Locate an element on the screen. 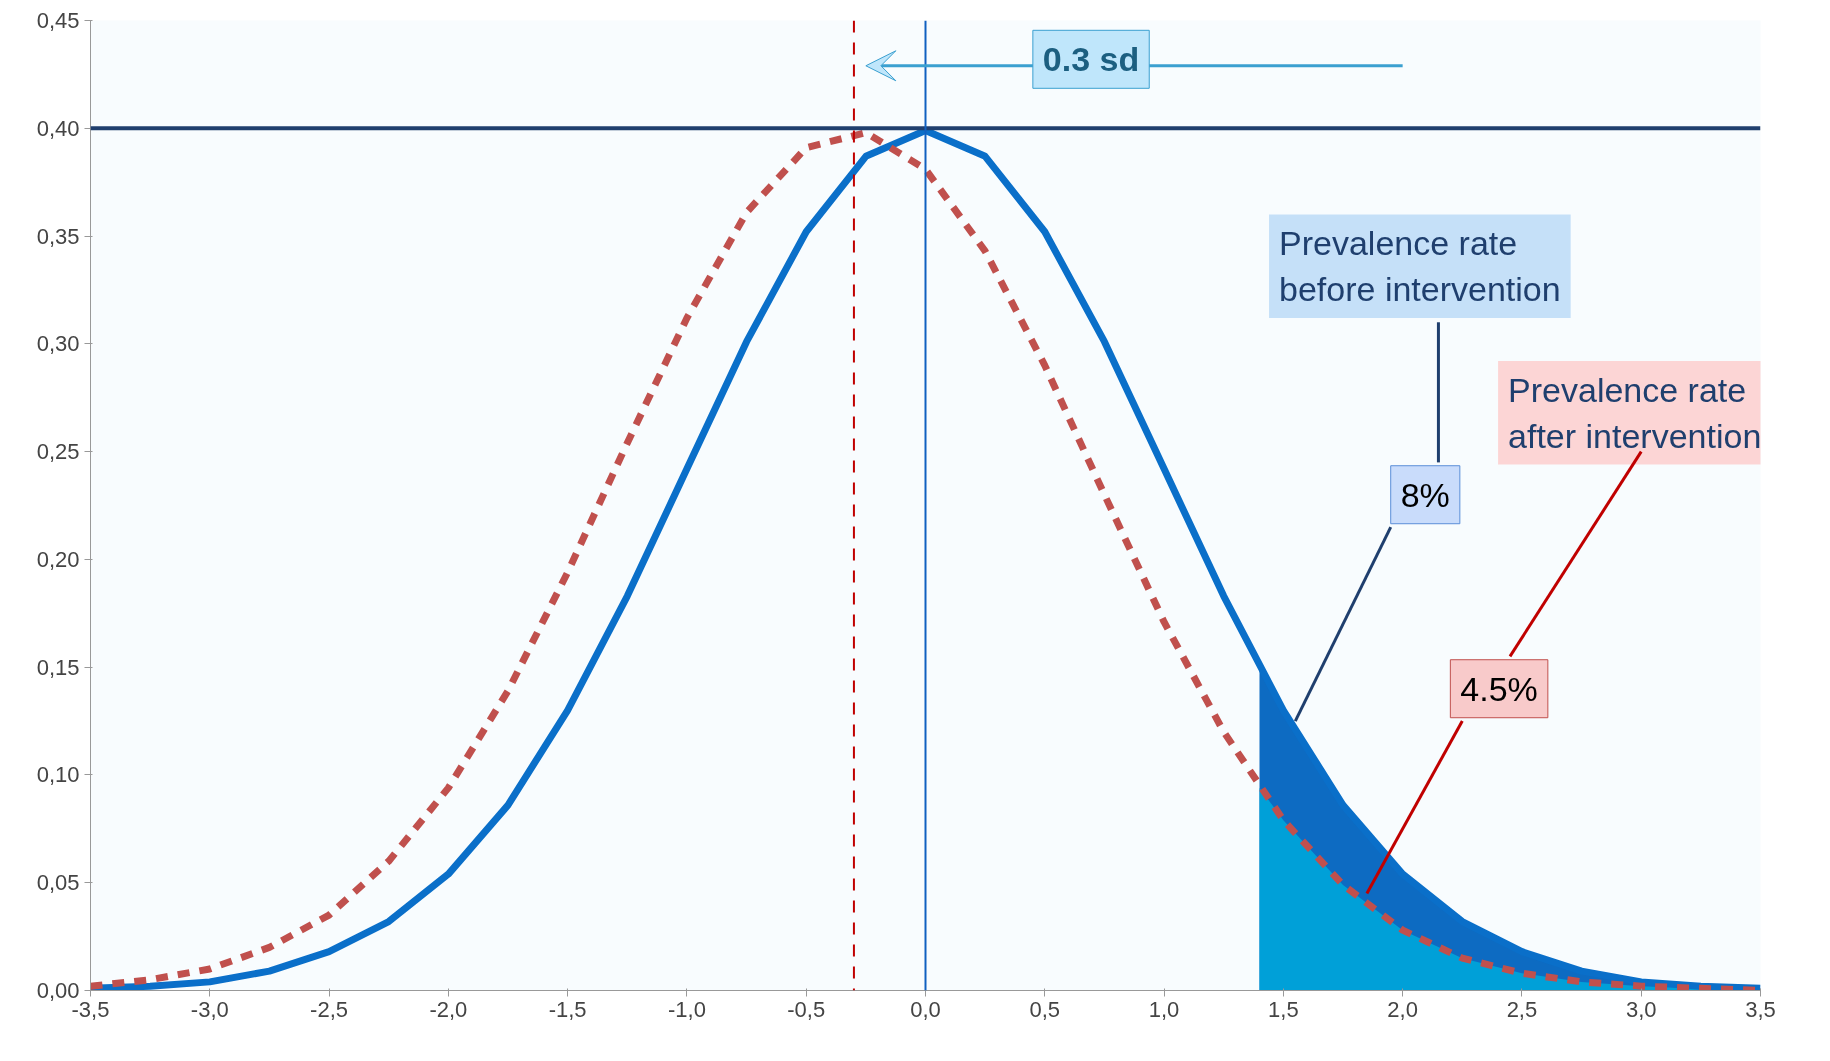  y-tick-label: 0,20 is located at coordinates (58, 559).